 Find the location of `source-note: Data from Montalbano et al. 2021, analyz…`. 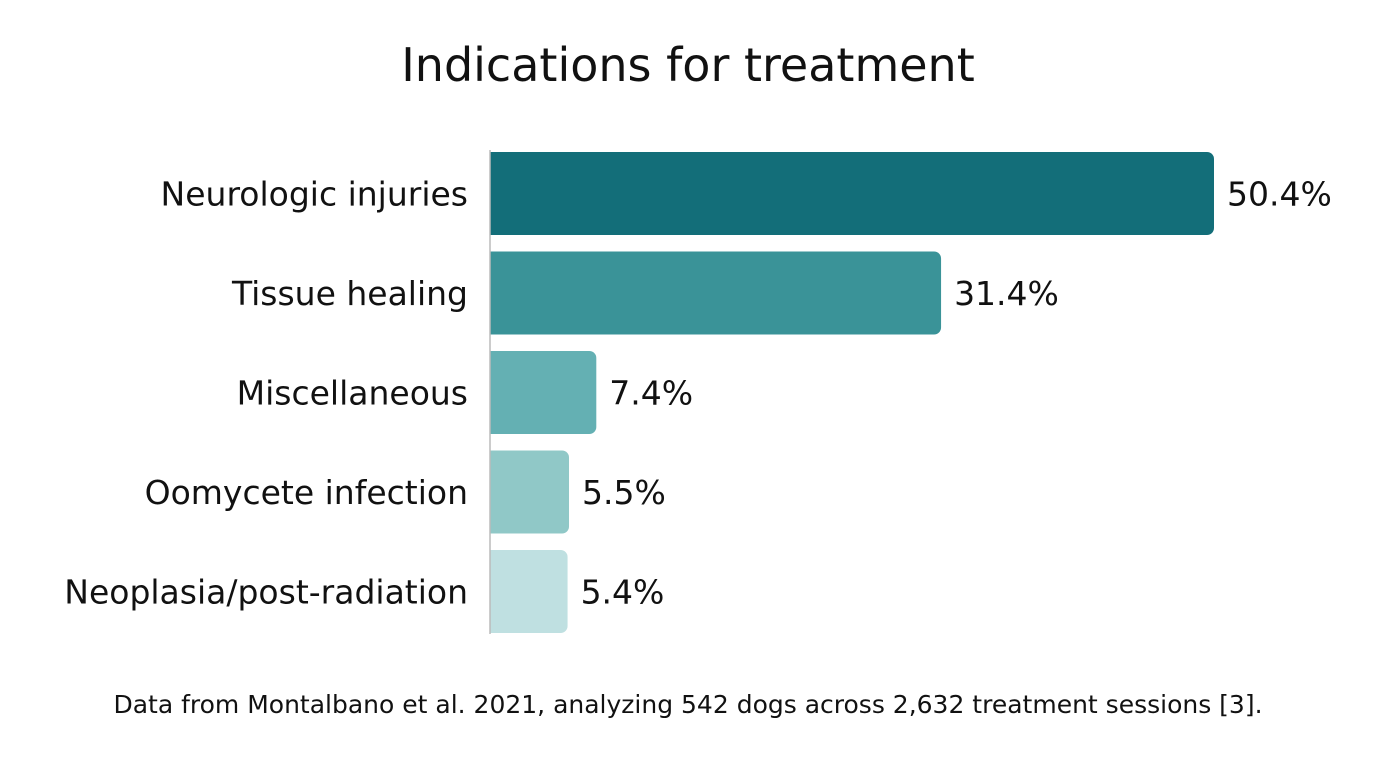

source-note: Data from Montalbano et al. 2021, analyz… is located at coordinates (688, 704).